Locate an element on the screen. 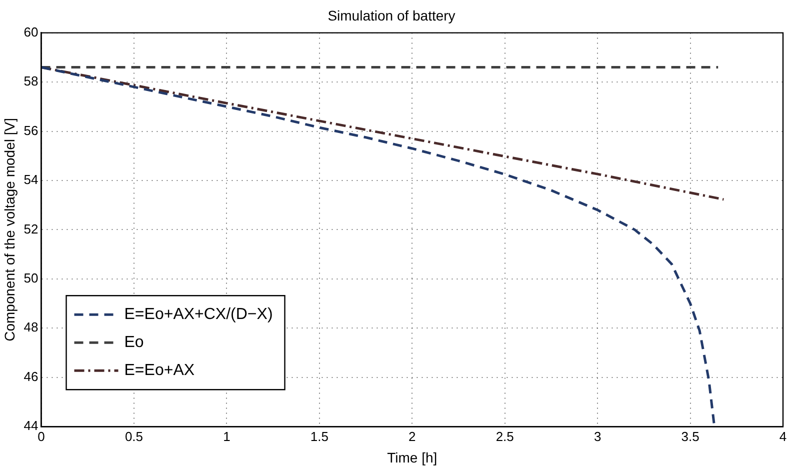  x-tick-label: 3 is located at coordinates (598, 436).